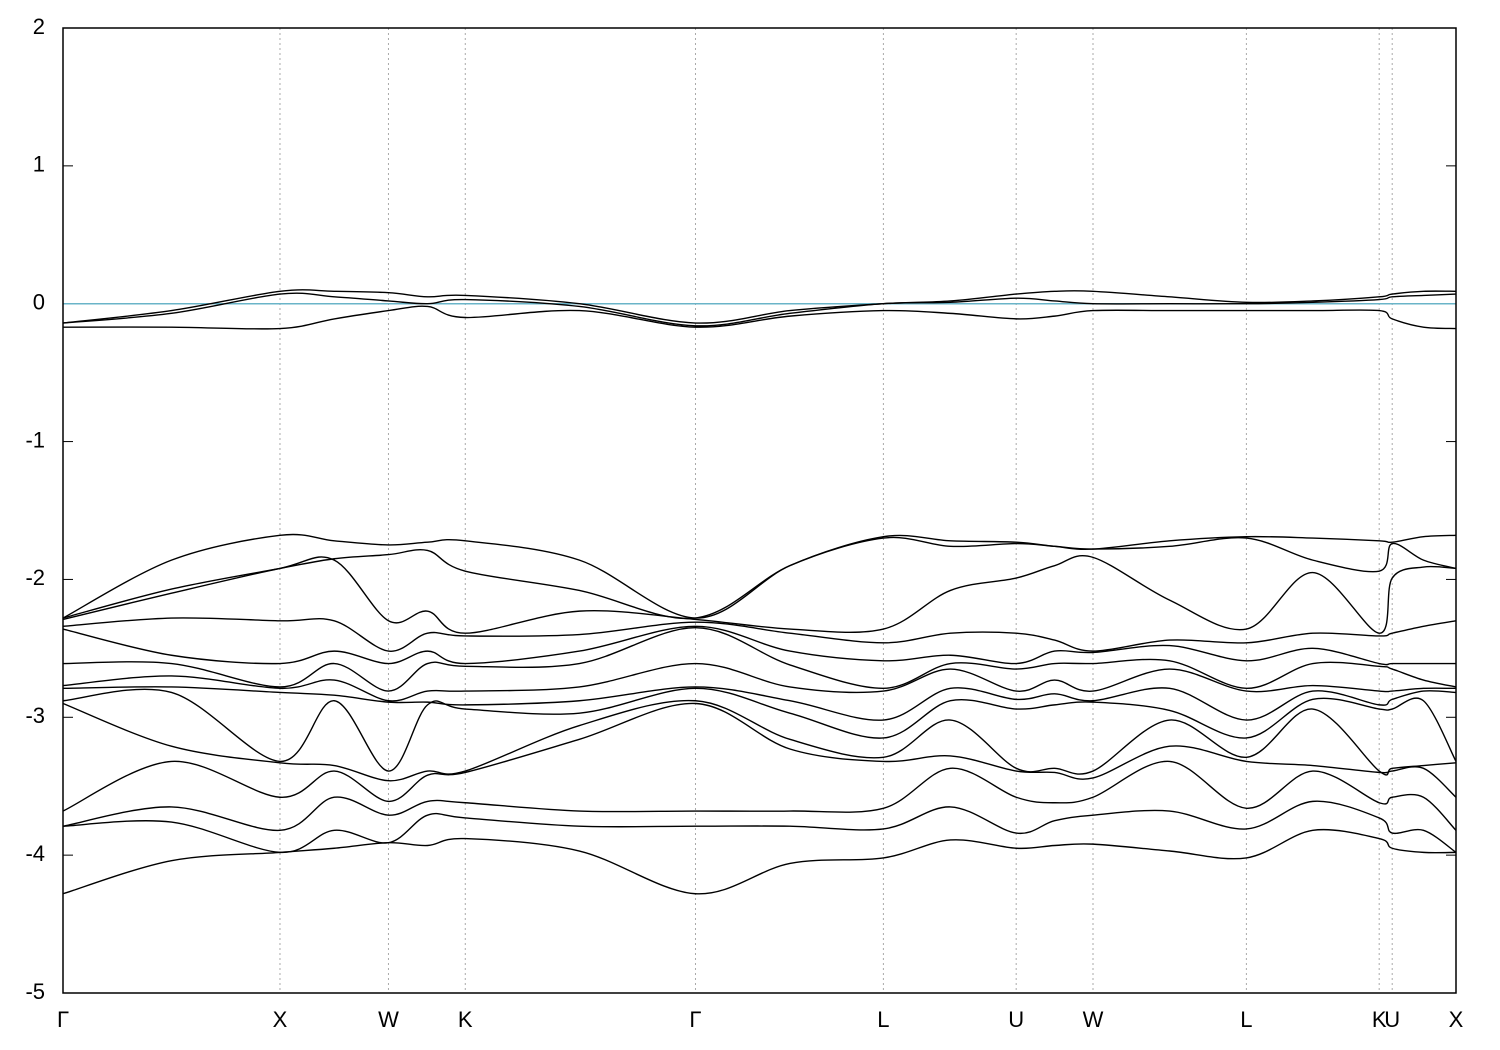 Image resolution: width=1500 pixels, height=1050 pixels. Describe the element at coordinates (39, 302) in the screenshot. I see `y-tick-label: 0` at that location.